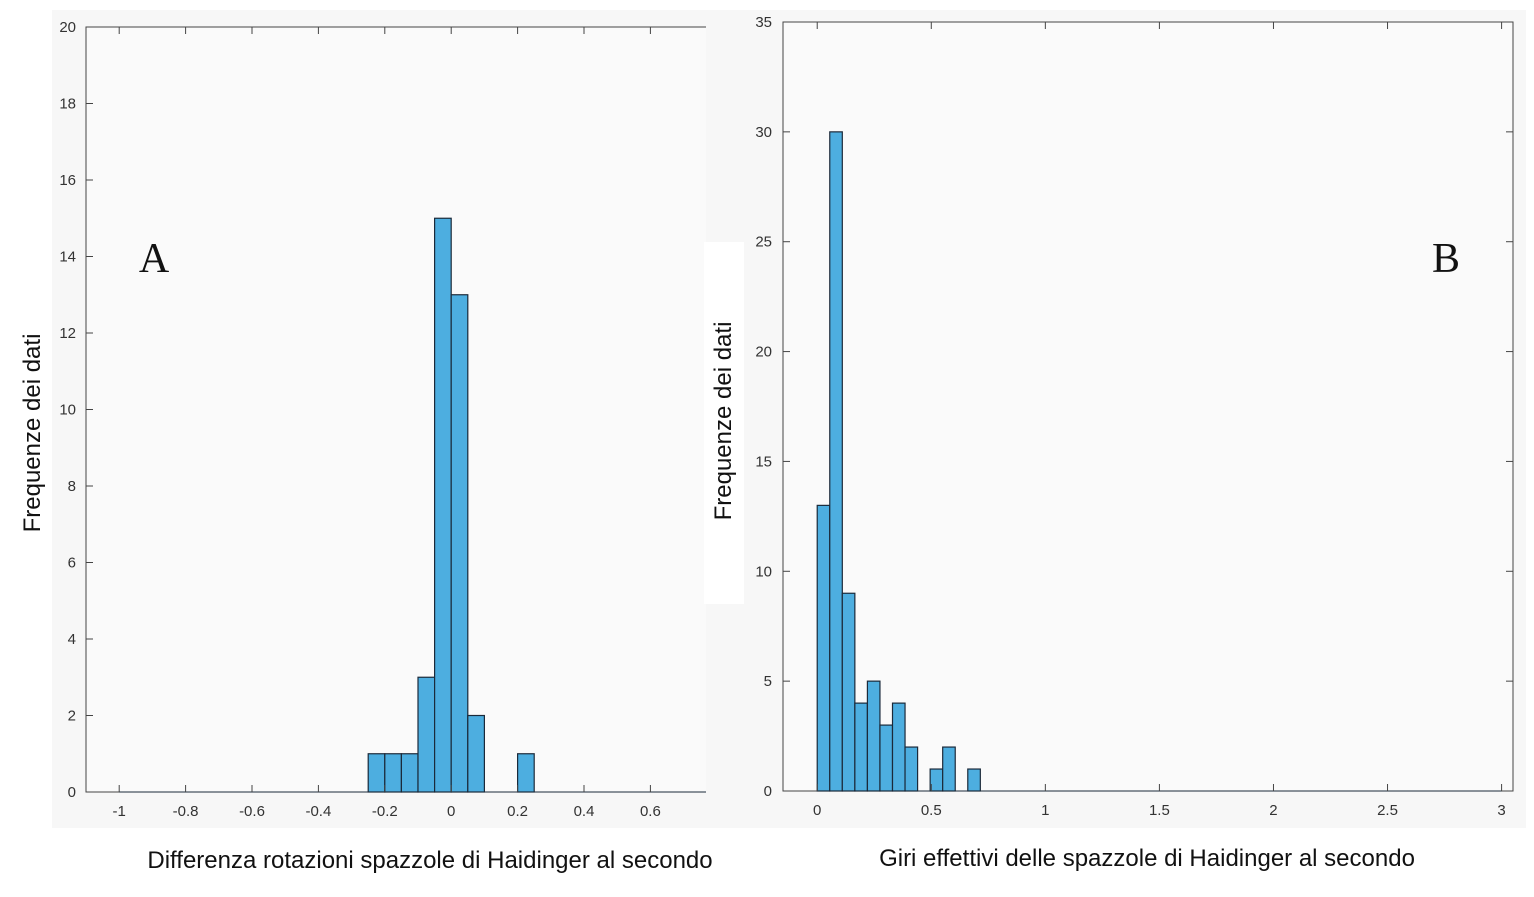  Describe the element at coordinates (763, 132) in the screenshot. I see `chart-b-y-tick-label: 30` at that location.